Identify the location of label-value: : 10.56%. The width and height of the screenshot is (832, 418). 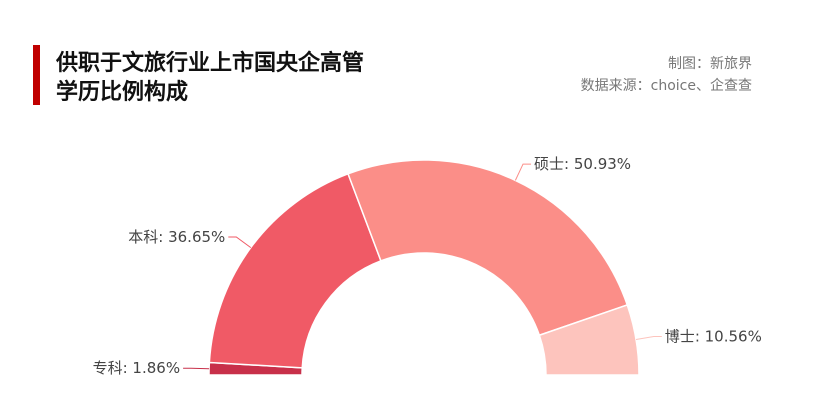
(728, 336).